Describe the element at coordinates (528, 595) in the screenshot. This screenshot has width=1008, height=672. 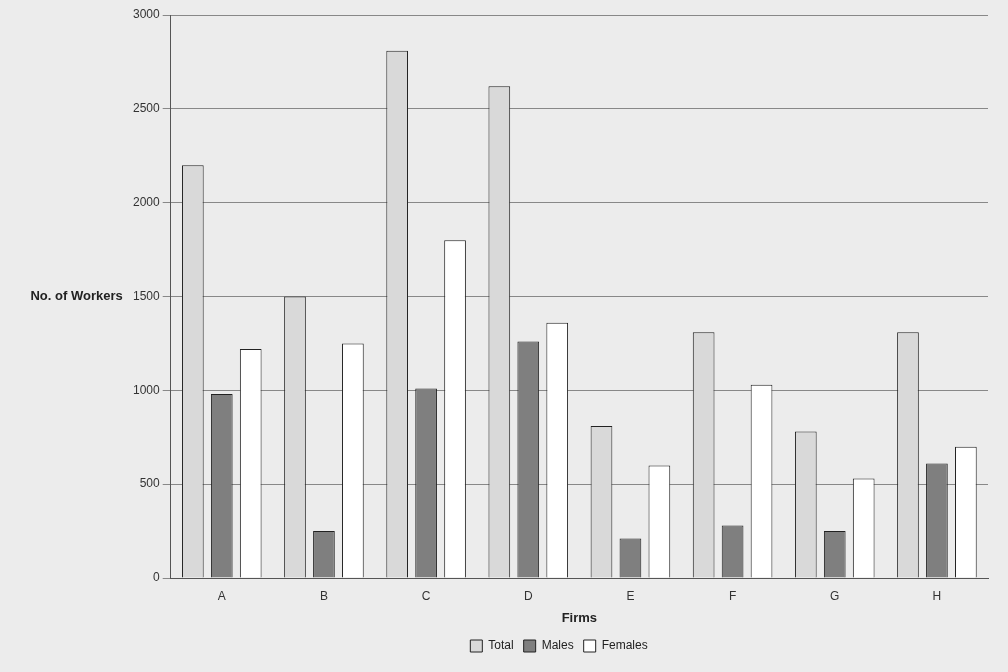
I see `x-tick-label: D` at that location.